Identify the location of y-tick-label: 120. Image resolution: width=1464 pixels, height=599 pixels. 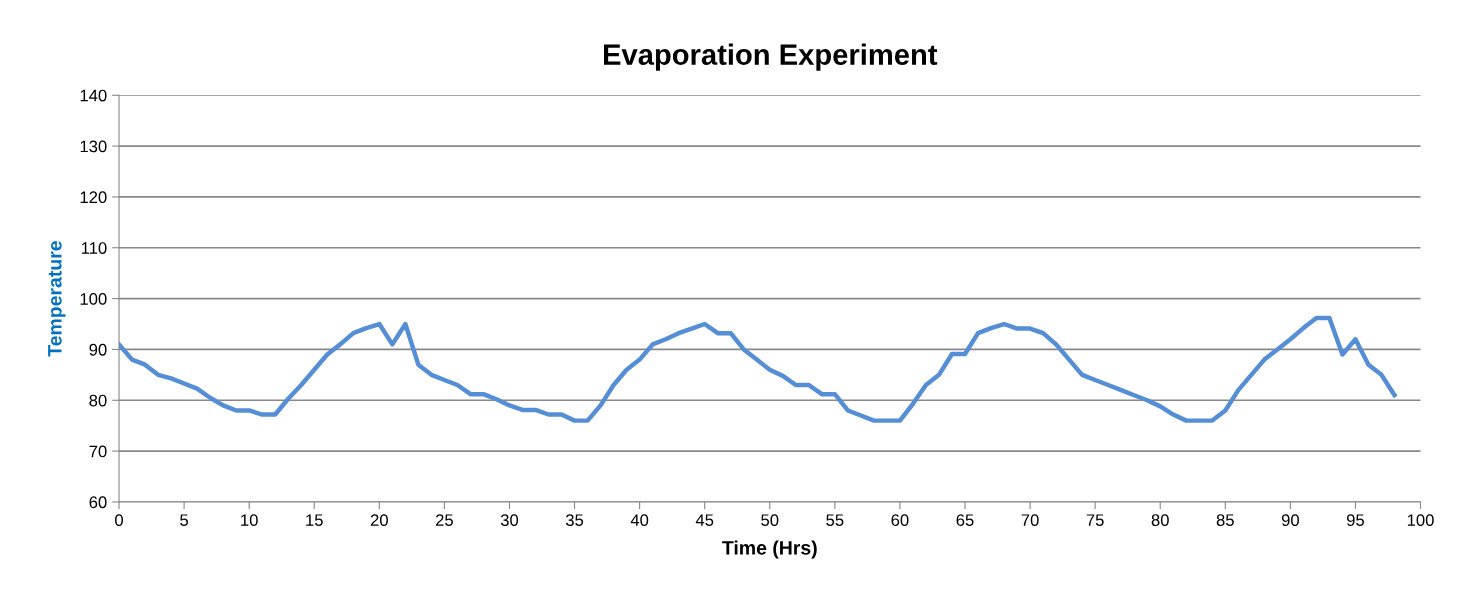
(93, 197).